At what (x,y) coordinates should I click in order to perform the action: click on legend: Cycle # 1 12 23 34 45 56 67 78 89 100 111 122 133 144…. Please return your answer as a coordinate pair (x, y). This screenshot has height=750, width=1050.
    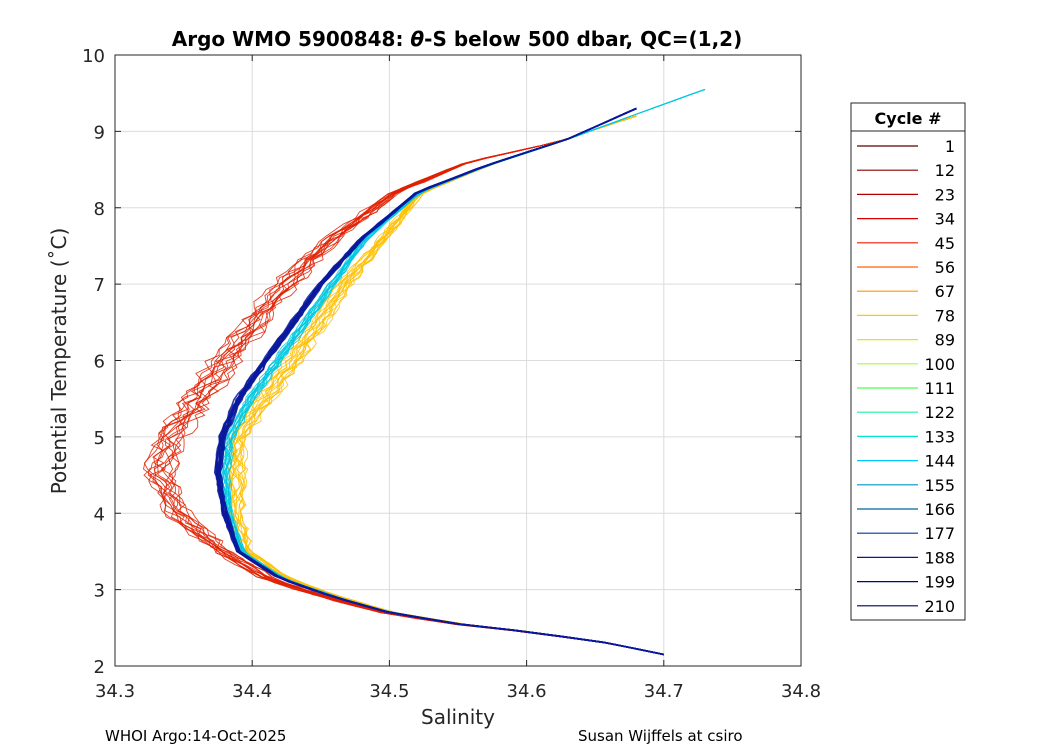
    Looking at the image, I should click on (908, 361).